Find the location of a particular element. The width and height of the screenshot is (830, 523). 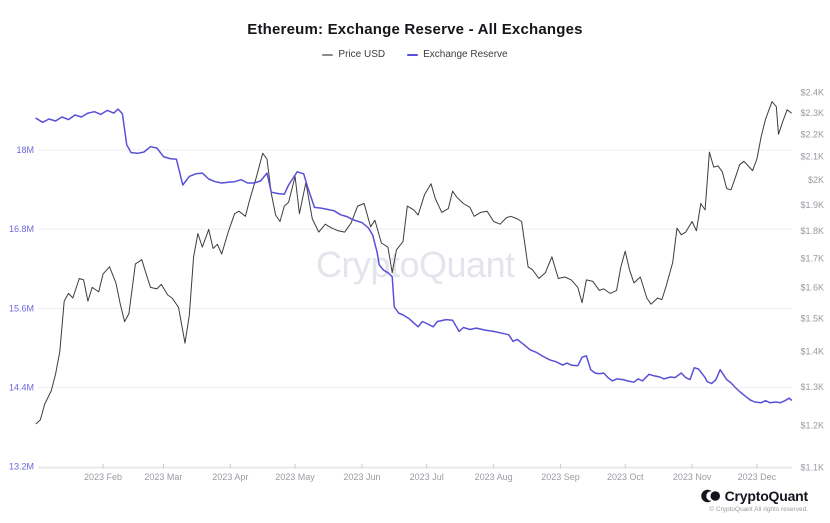

right-axis-tick-label: $2.1K is located at coordinates (812, 157).